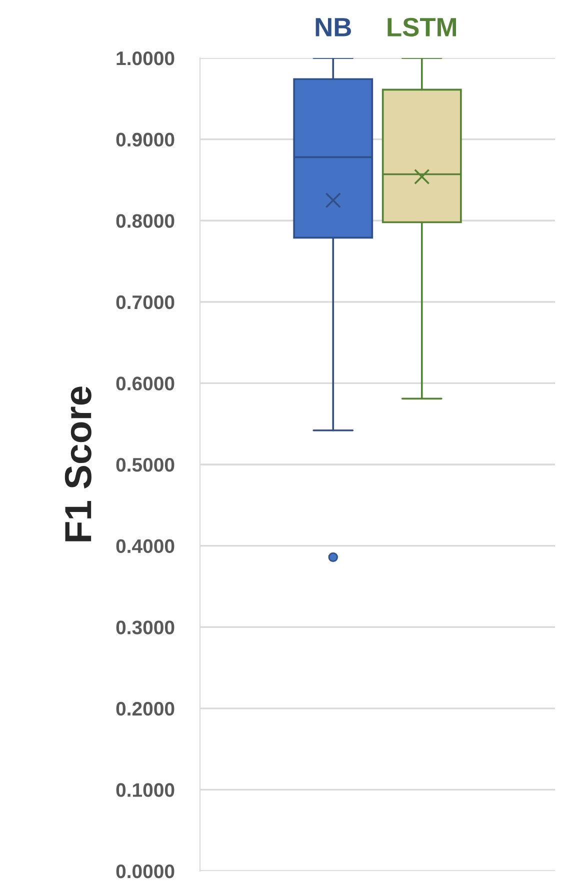 Image resolution: width=562 pixels, height=886 pixels. What do you see at coordinates (145, 58) in the screenshot?
I see `y-tick-label: 1.0000` at bounding box center [145, 58].